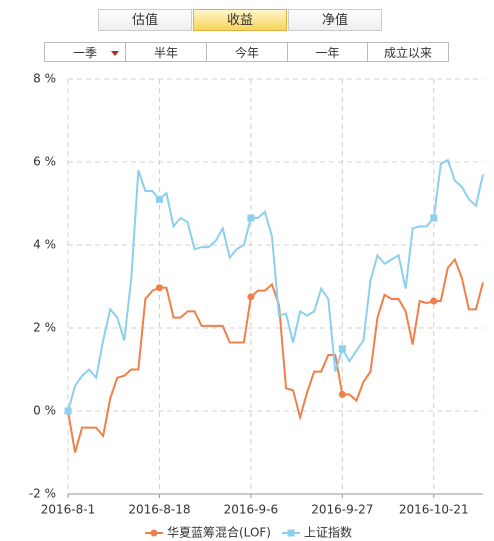  What do you see at coordinates (44, 411) in the screenshot?
I see `y-tick-label: 0 %` at bounding box center [44, 411].